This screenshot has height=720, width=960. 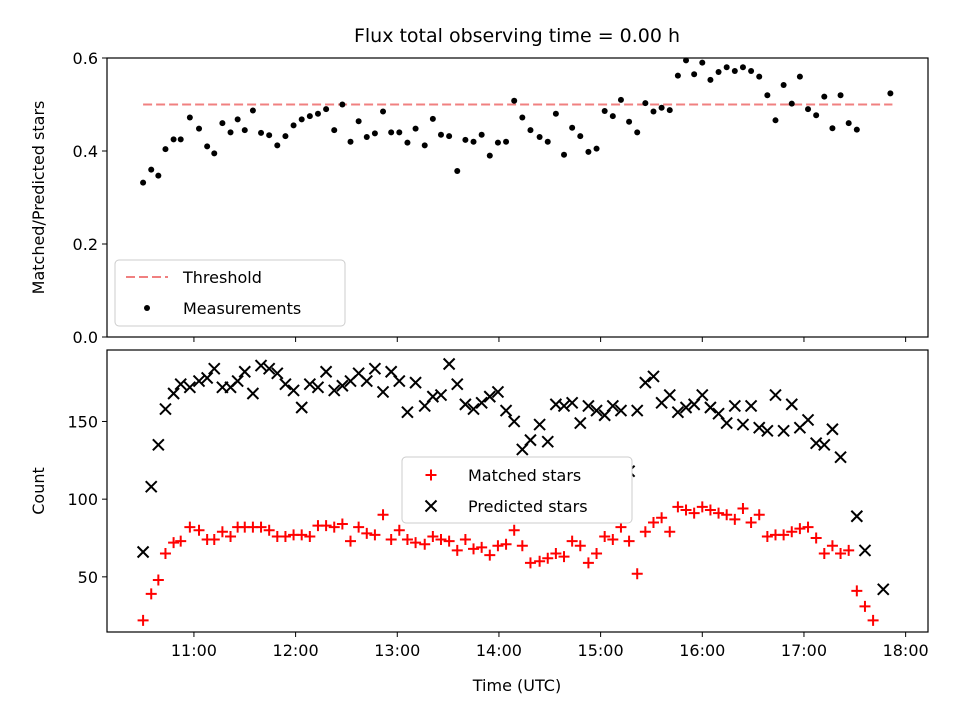 What do you see at coordinates (85, 244) in the screenshot?
I see `y-tick-label: 0.2` at bounding box center [85, 244].